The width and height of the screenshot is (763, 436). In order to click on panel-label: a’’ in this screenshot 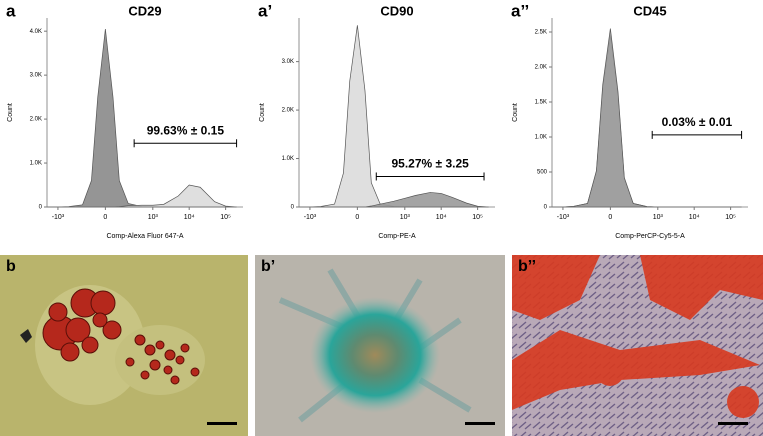, I will do `click(520, 10)`.